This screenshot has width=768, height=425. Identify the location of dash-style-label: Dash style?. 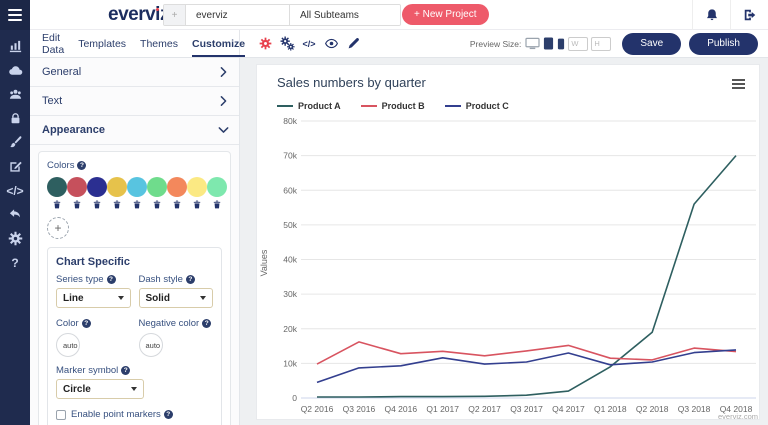
(176, 279).